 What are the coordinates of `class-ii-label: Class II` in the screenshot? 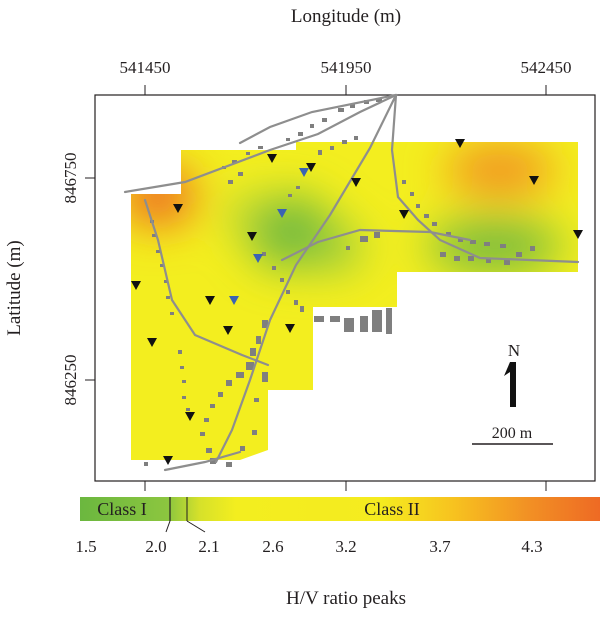 It's located at (392, 509).